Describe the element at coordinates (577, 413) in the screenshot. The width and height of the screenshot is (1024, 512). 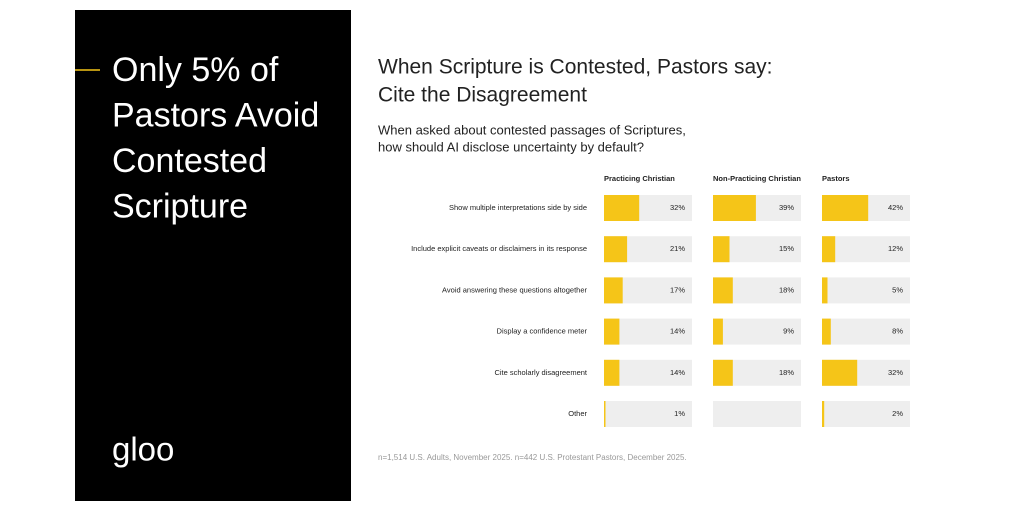
I see `category-label: Other` at that location.